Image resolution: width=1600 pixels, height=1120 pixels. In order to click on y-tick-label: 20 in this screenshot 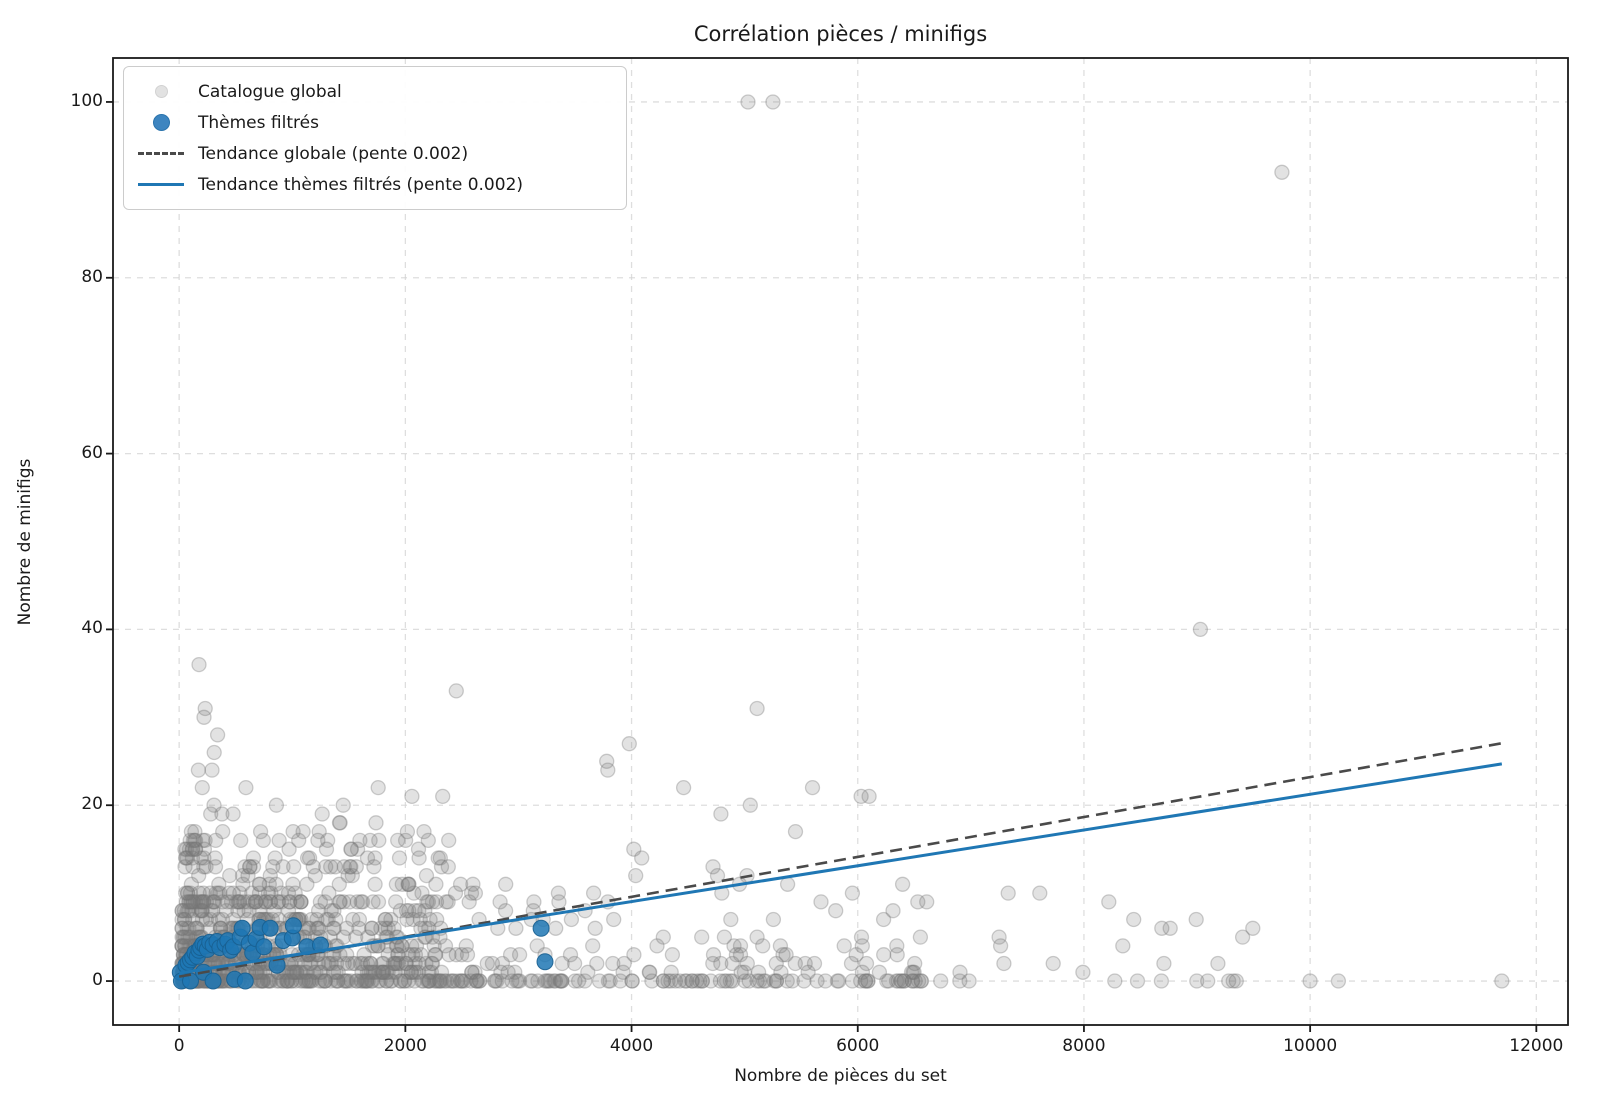, I will do `click(92, 804)`.